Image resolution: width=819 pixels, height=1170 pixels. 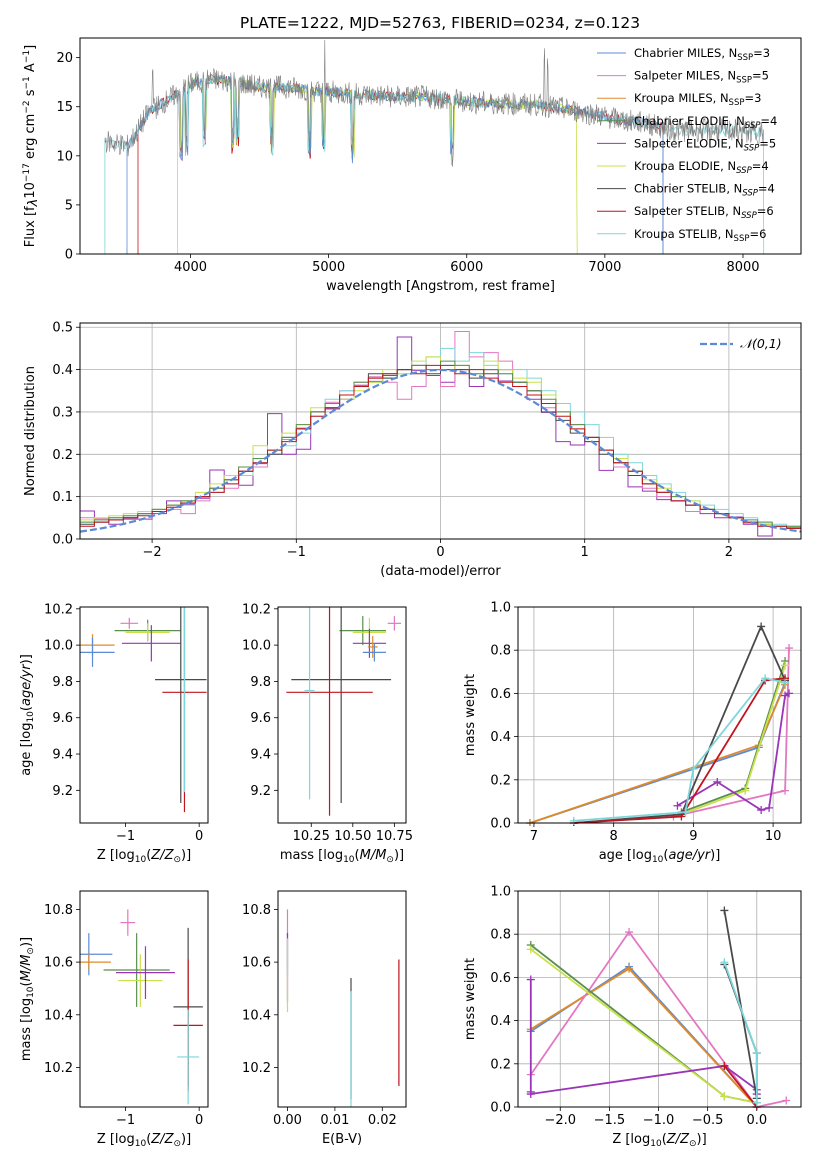 What do you see at coordinates (342, 1139) in the screenshot?
I see `x-axis-label: E(B-V)` at bounding box center [342, 1139].